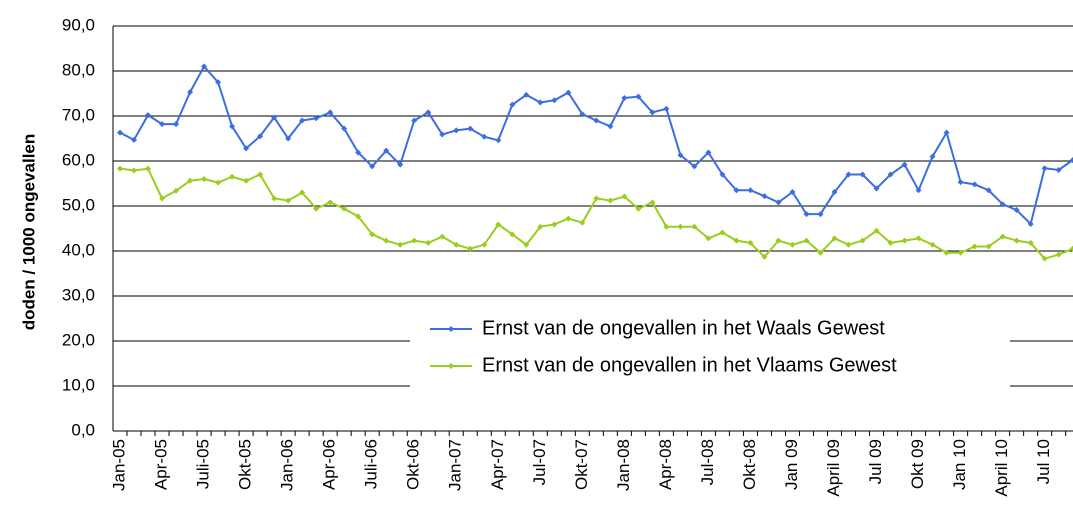 The width and height of the screenshot is (1073, 530). I want to click on y-tick-label: 10,0, so click(78, 384).